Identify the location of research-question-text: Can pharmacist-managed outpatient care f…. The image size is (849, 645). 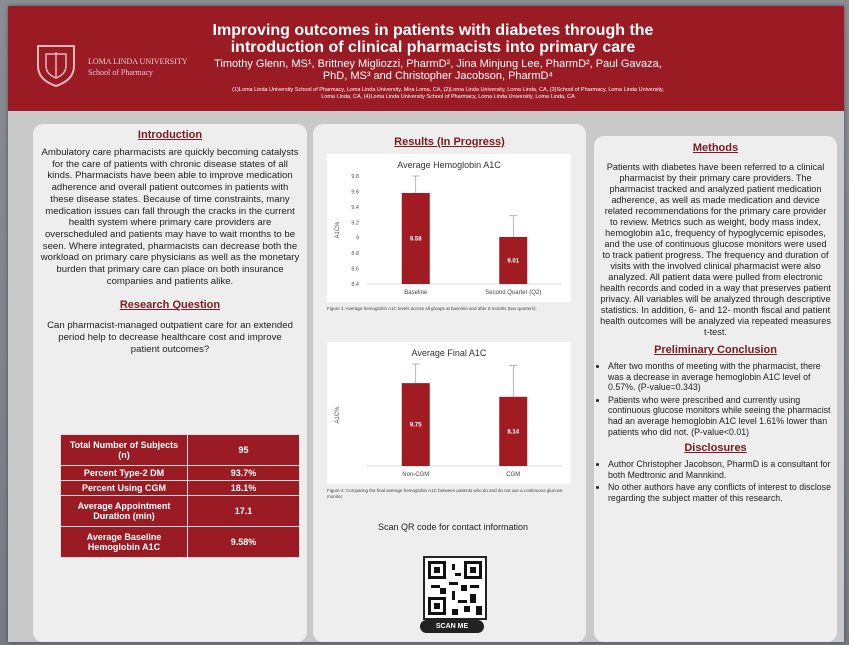
(170, 337).